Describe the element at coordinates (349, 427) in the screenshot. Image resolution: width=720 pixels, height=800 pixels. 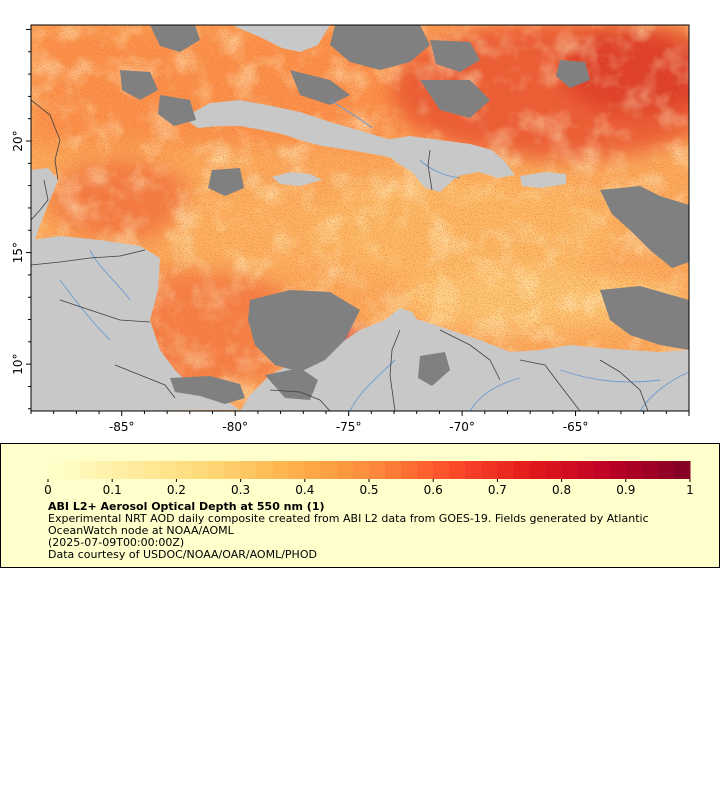
I see `lon-tick-label: -75°` at that location.